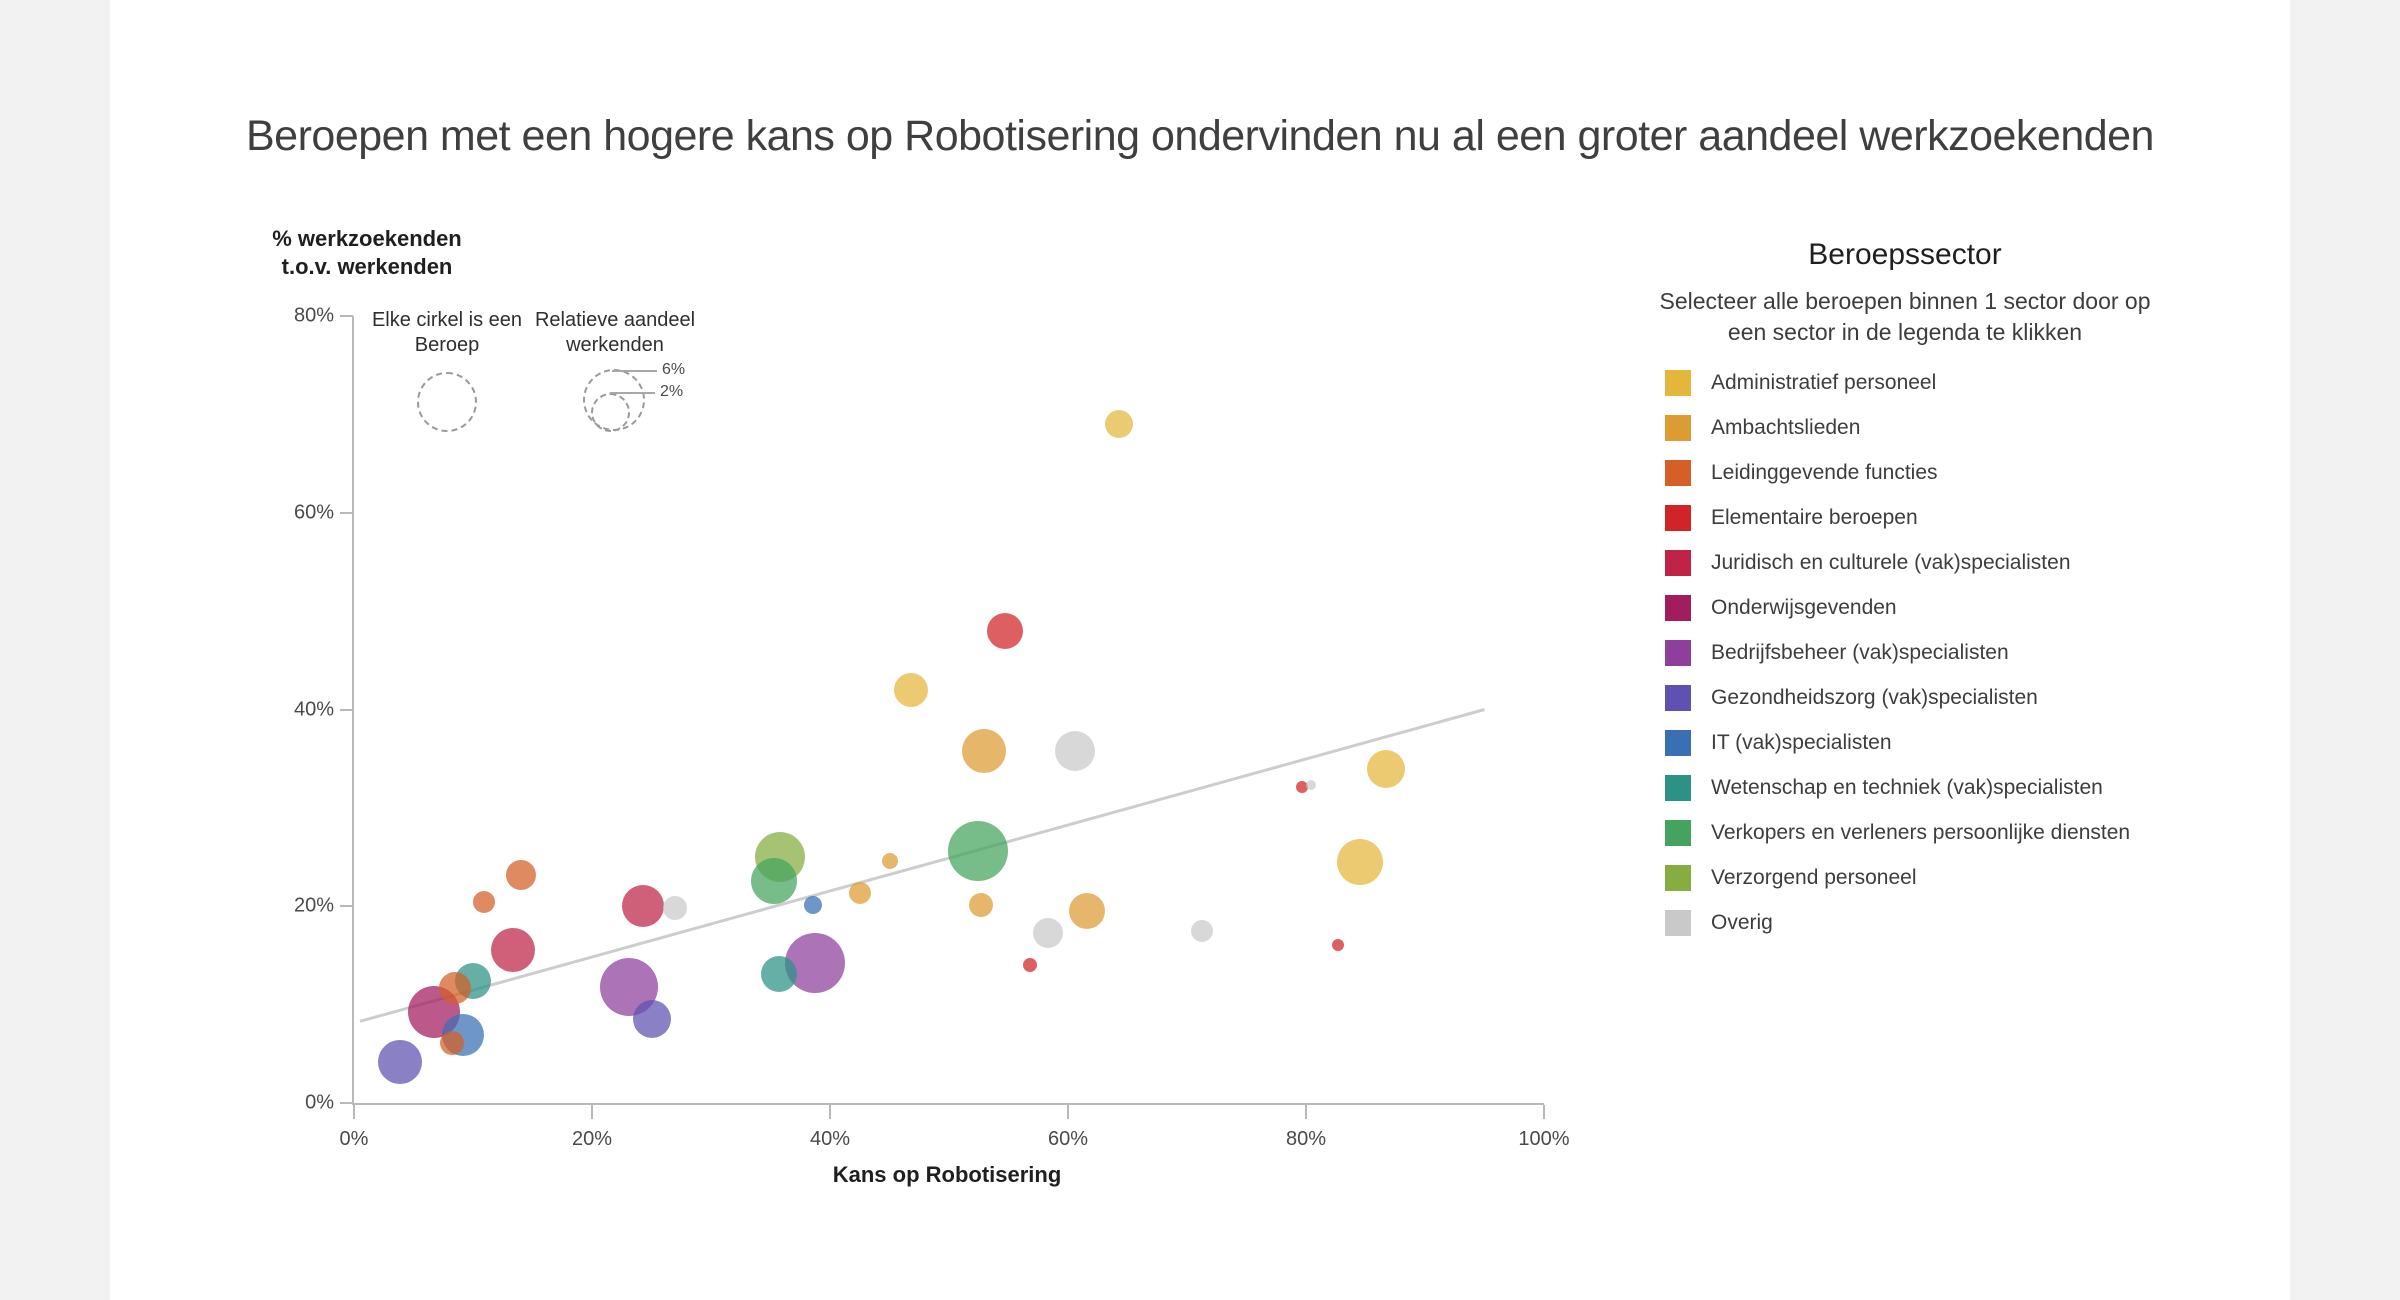 The width and height of the screenshot is (2400, 1300). What do you see at coordinates (1982, 788) in the screenshot?
I see `legend-item-wetenschap: Wetenschap en techniek (vak)specialisten` at bounding box center [1982, 788].